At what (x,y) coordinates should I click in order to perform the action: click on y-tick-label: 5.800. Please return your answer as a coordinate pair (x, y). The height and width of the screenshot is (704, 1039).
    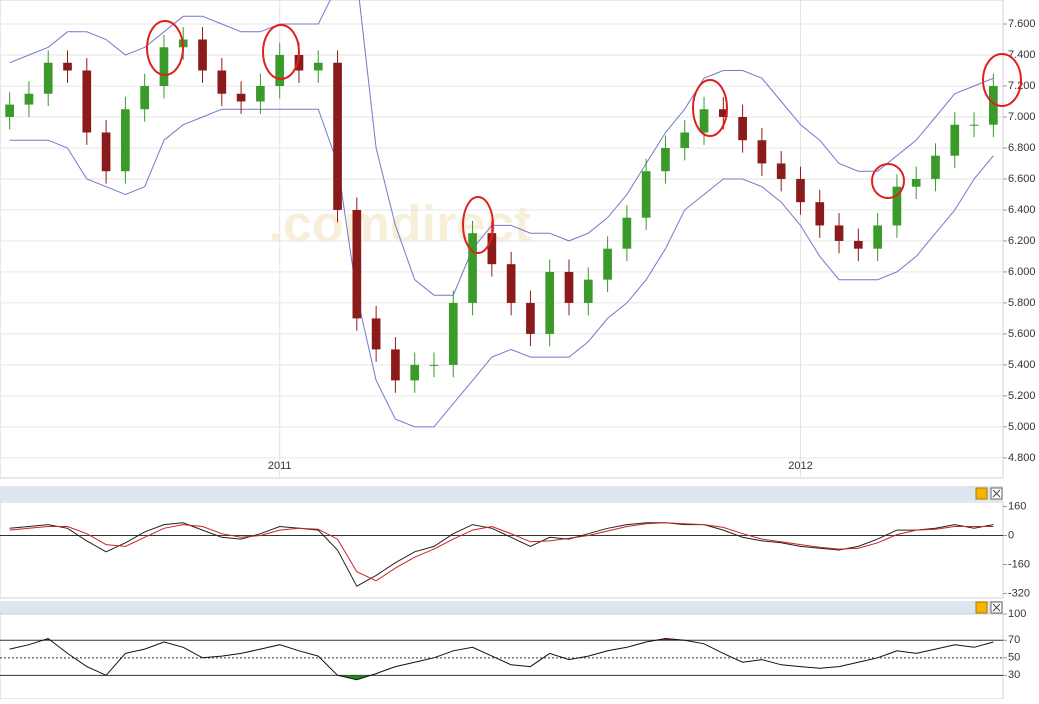
    Looking at the image, I should click on (1022, 303).